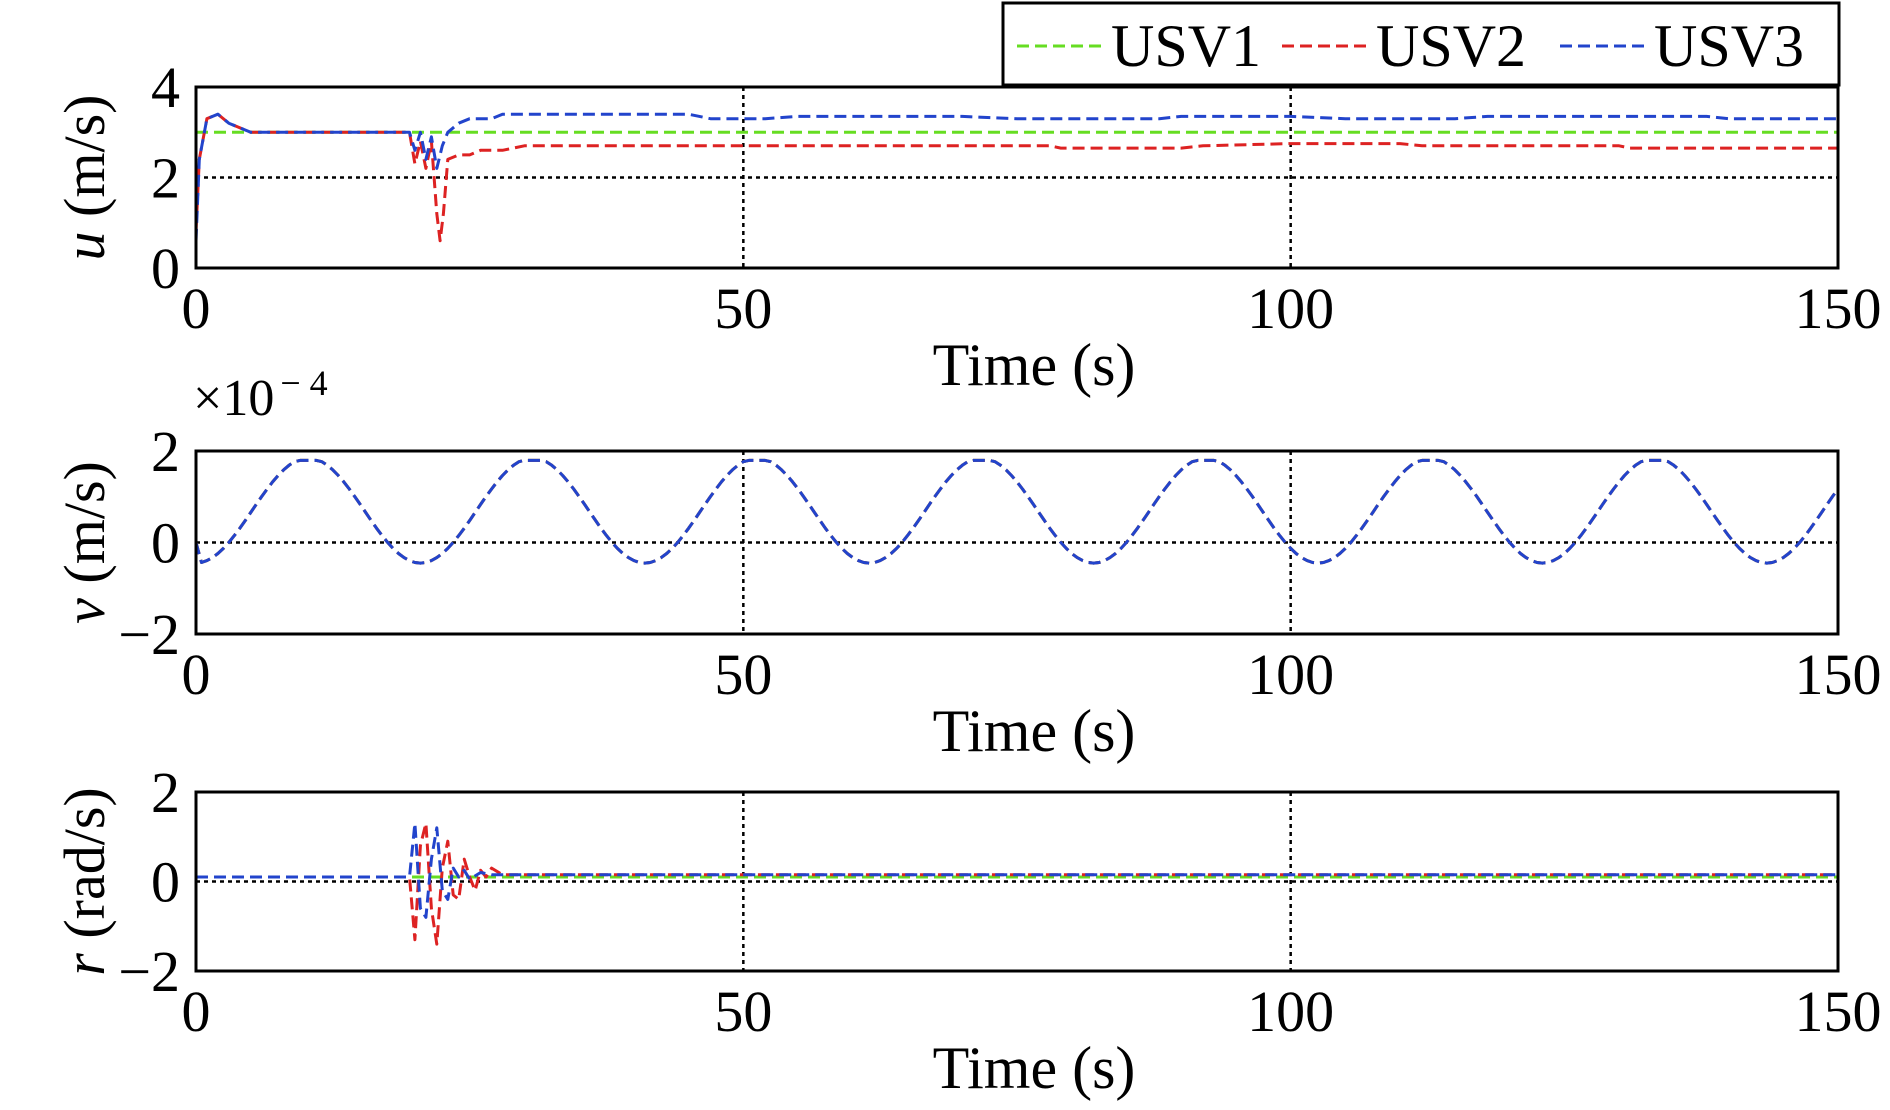 Image resolution: width=1890 pixels, height=1110 pixels. Describe the element at coordinates (1729, 46) in the screenshot. I see `legend-label-usv3: USV3` at that location.